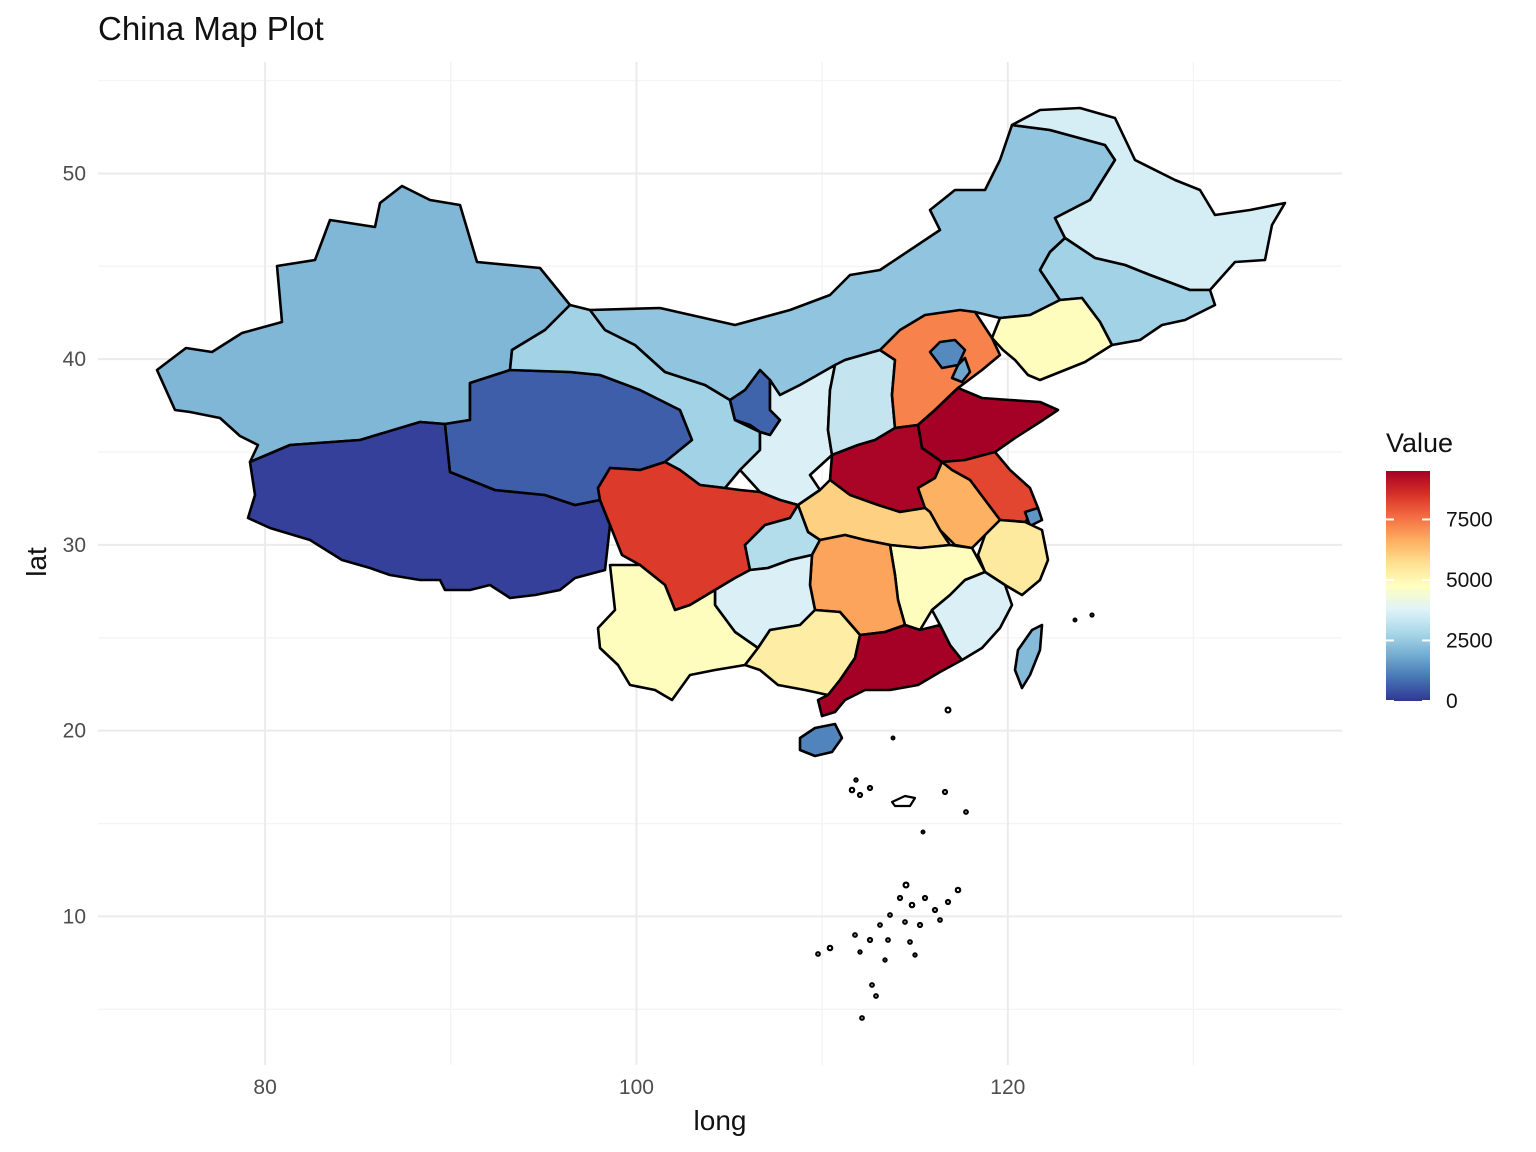  I want to click on region-beijing, so click(947, 354).